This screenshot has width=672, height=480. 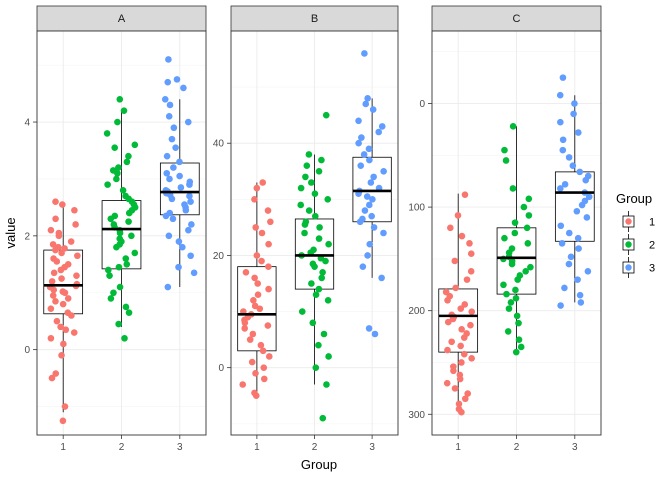 What do you see at coordinates (458, 447) in the screenshot?
I see `x-tick-label: 1` at bounding box center [458, 447].